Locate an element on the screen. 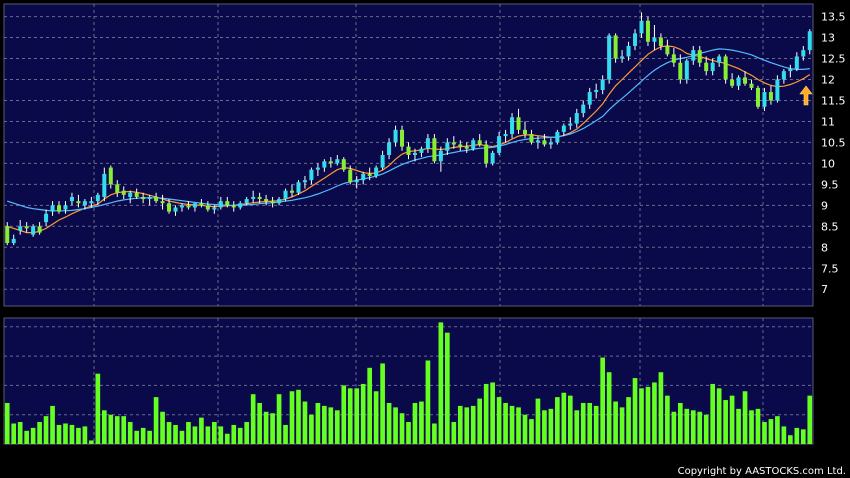 The height and width of the screenshot is (478, 850). price-y-tick-label: 8 is located at coordinates (824, 247).